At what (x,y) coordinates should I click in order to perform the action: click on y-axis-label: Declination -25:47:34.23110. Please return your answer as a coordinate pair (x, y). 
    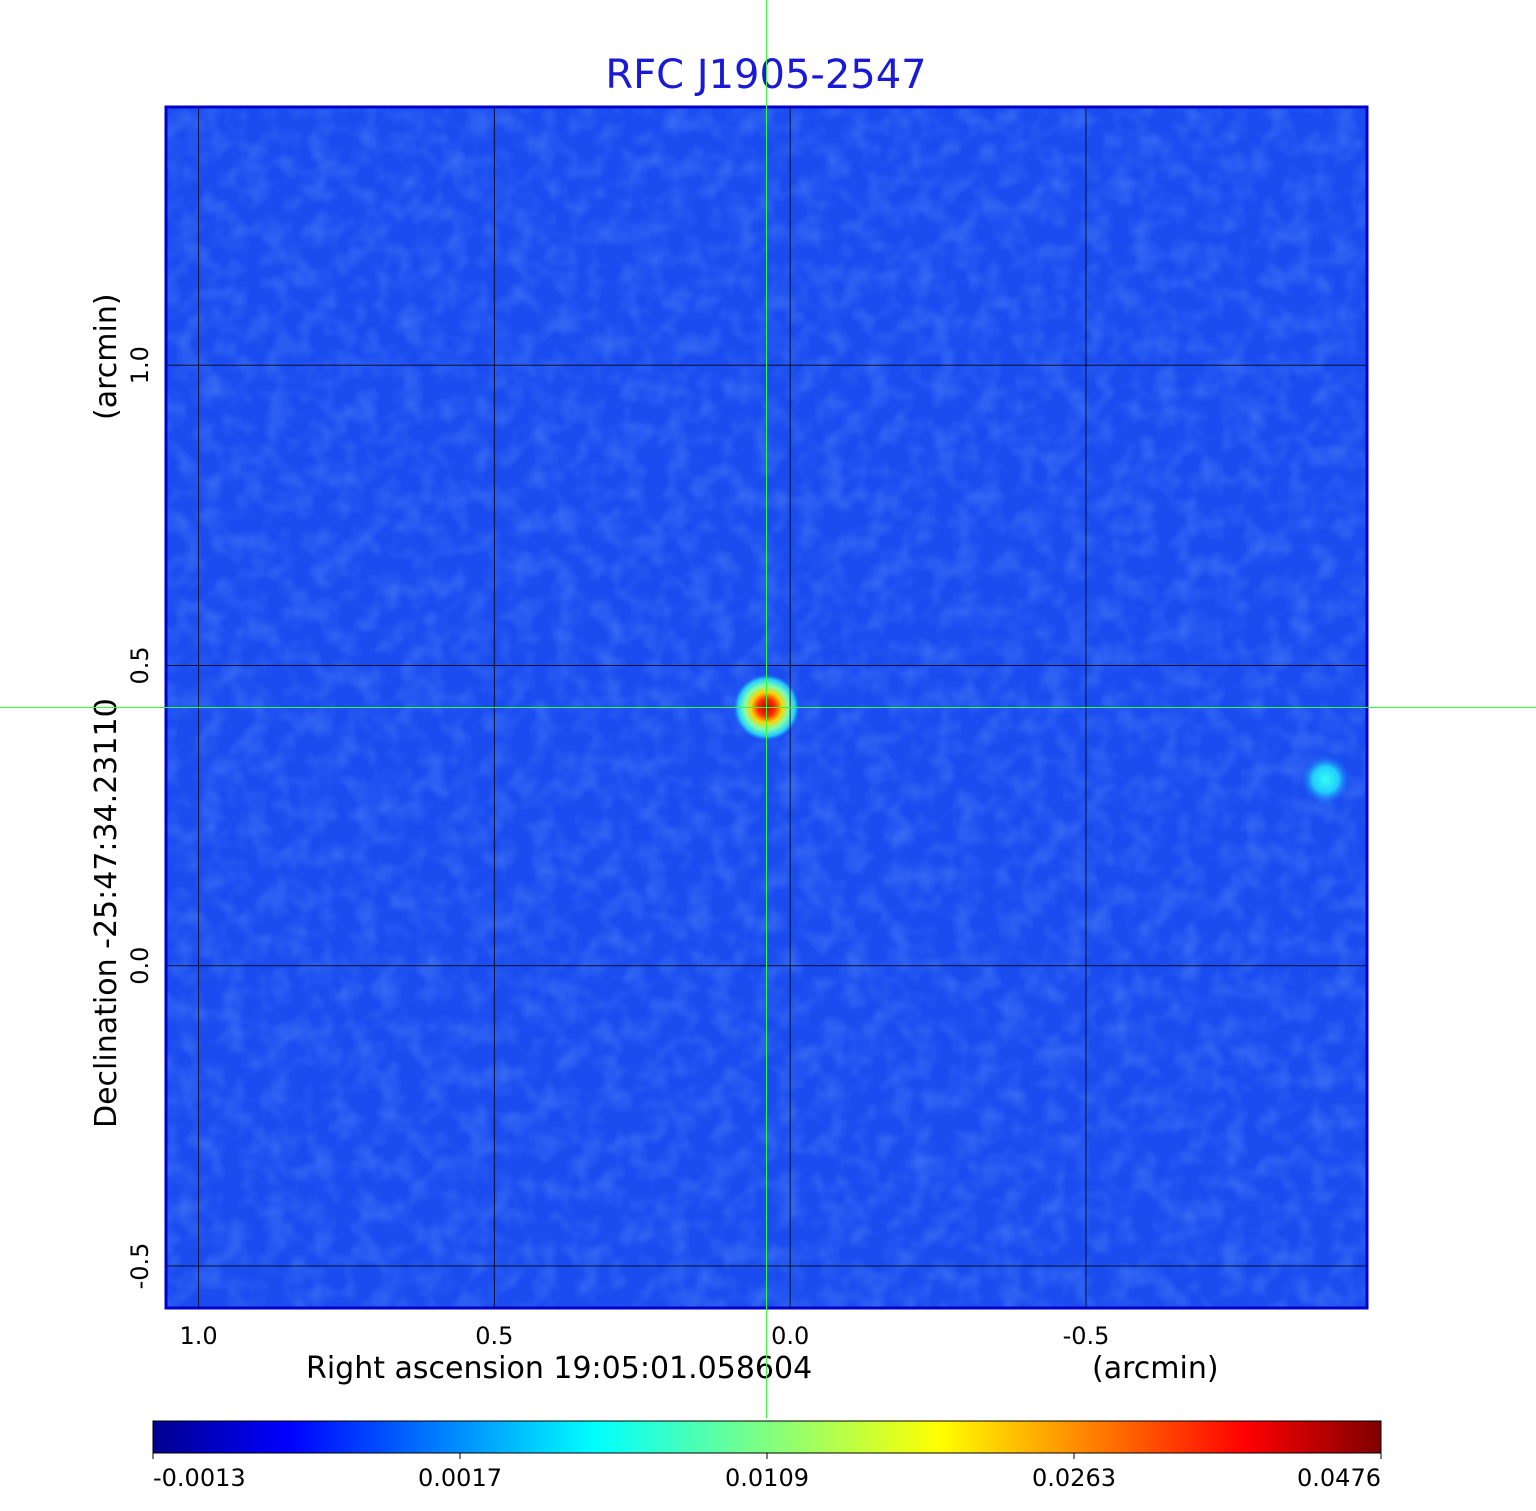
    Looking at the image, I should click on (106, 913).